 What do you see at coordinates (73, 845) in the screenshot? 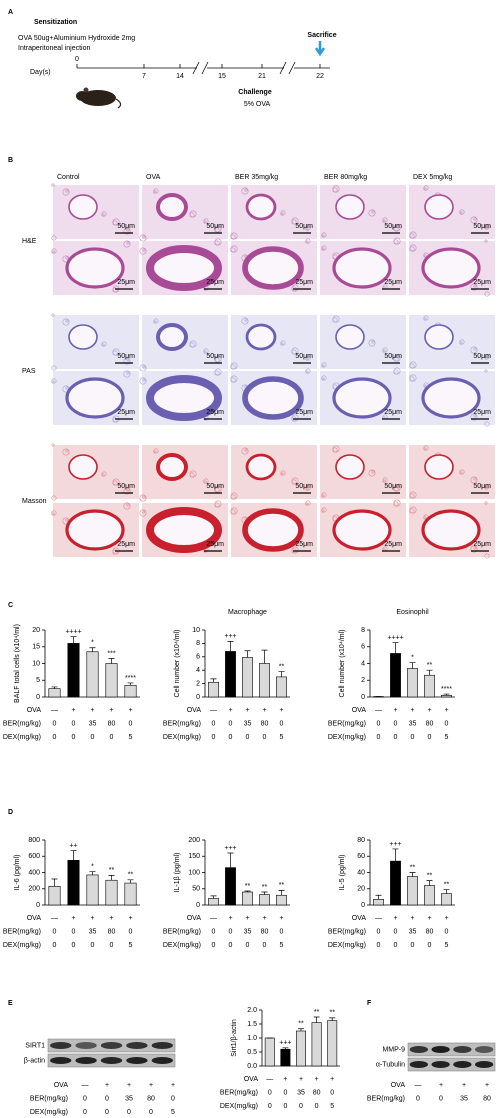
I see `significance-label: ++` at bounding box center [73, 845].